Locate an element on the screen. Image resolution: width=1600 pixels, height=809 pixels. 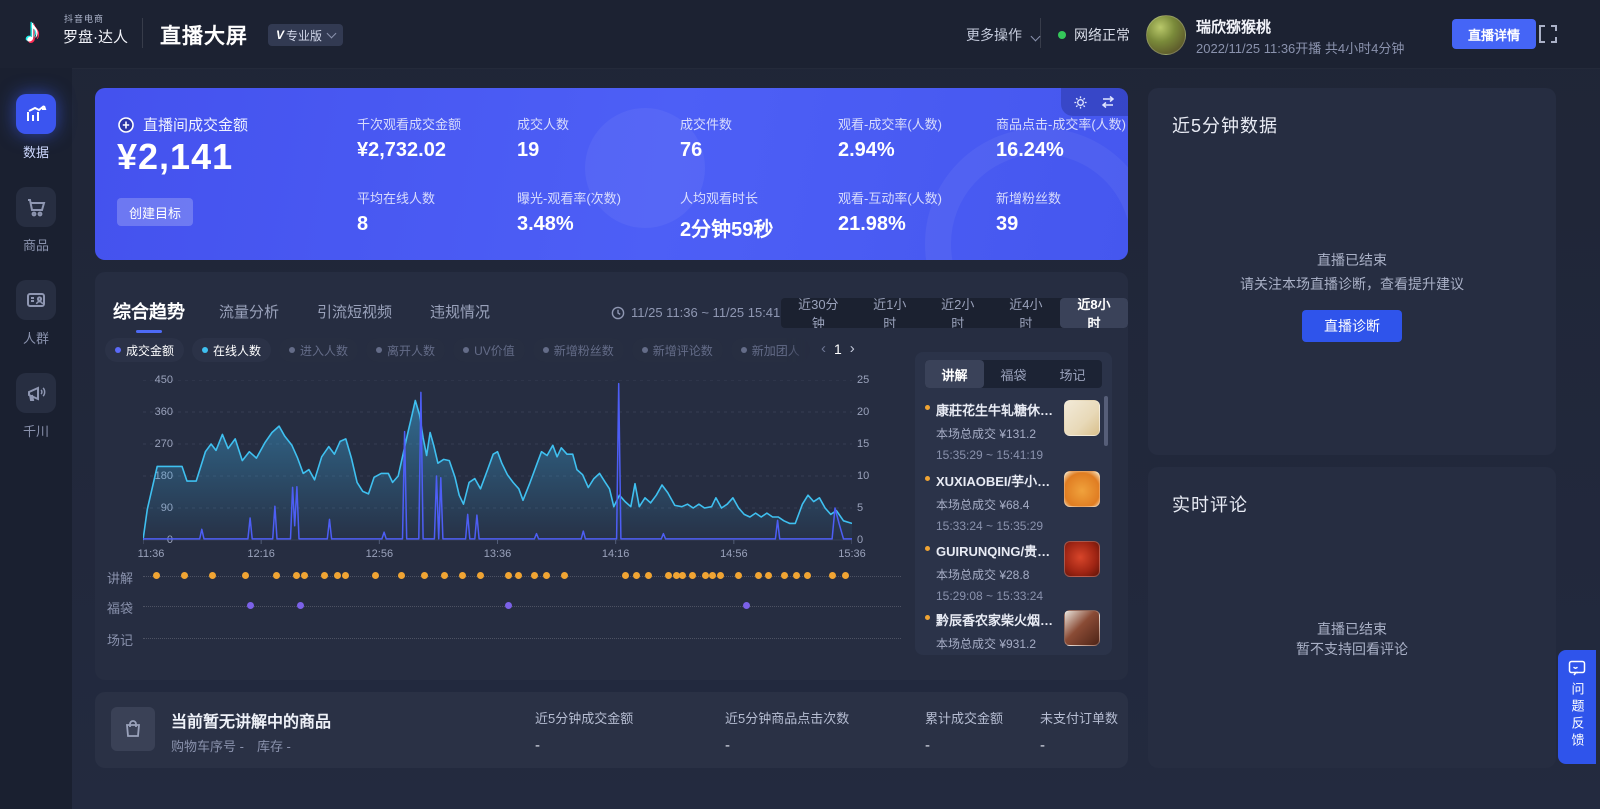
legend-entries: 进入人数 is located at coordinates (319, 350).